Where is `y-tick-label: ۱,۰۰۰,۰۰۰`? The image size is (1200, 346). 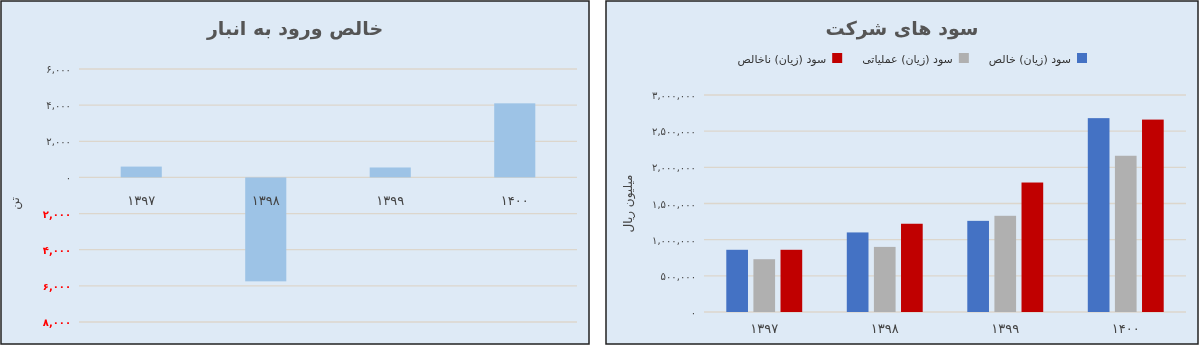 y-tick-label: ۱,۰۰۰,۰۰۰ is located at coordinates (674, 240).